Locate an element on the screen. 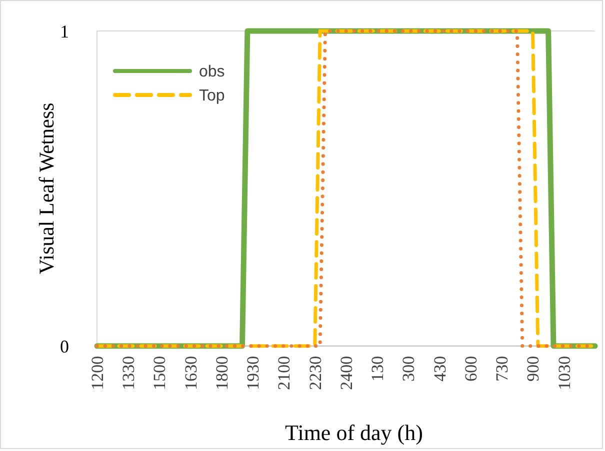 This screenshot has height=451, width=605. x-tick-label: 1800 is located at coordinates (222, 373).